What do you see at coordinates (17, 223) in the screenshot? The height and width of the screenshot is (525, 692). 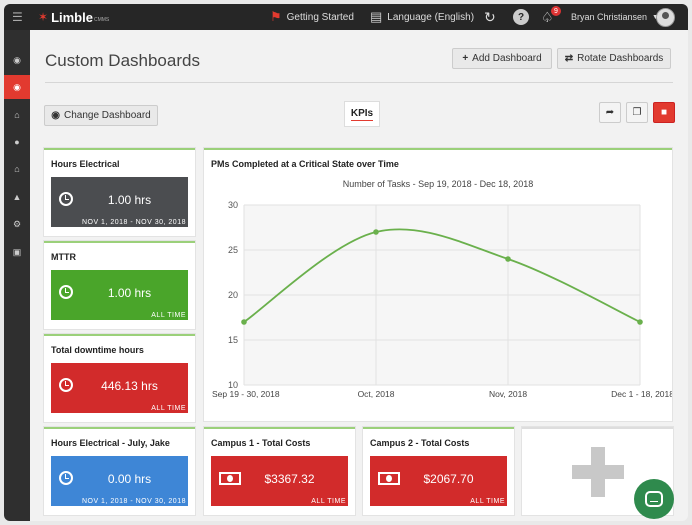 I see `gear-icon: ⚙` at bounding box center [17, 223].